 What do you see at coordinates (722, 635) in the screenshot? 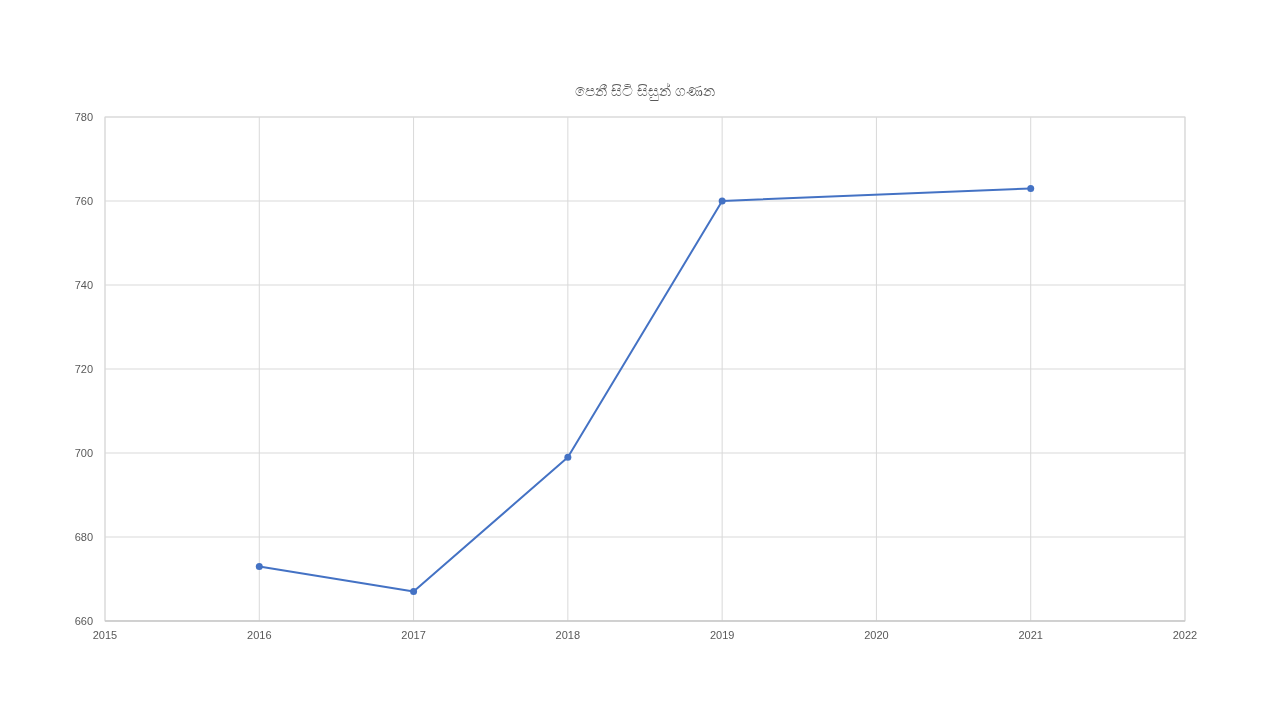
I see `x-tick-label: 2019` at bounding box center [722, 635].